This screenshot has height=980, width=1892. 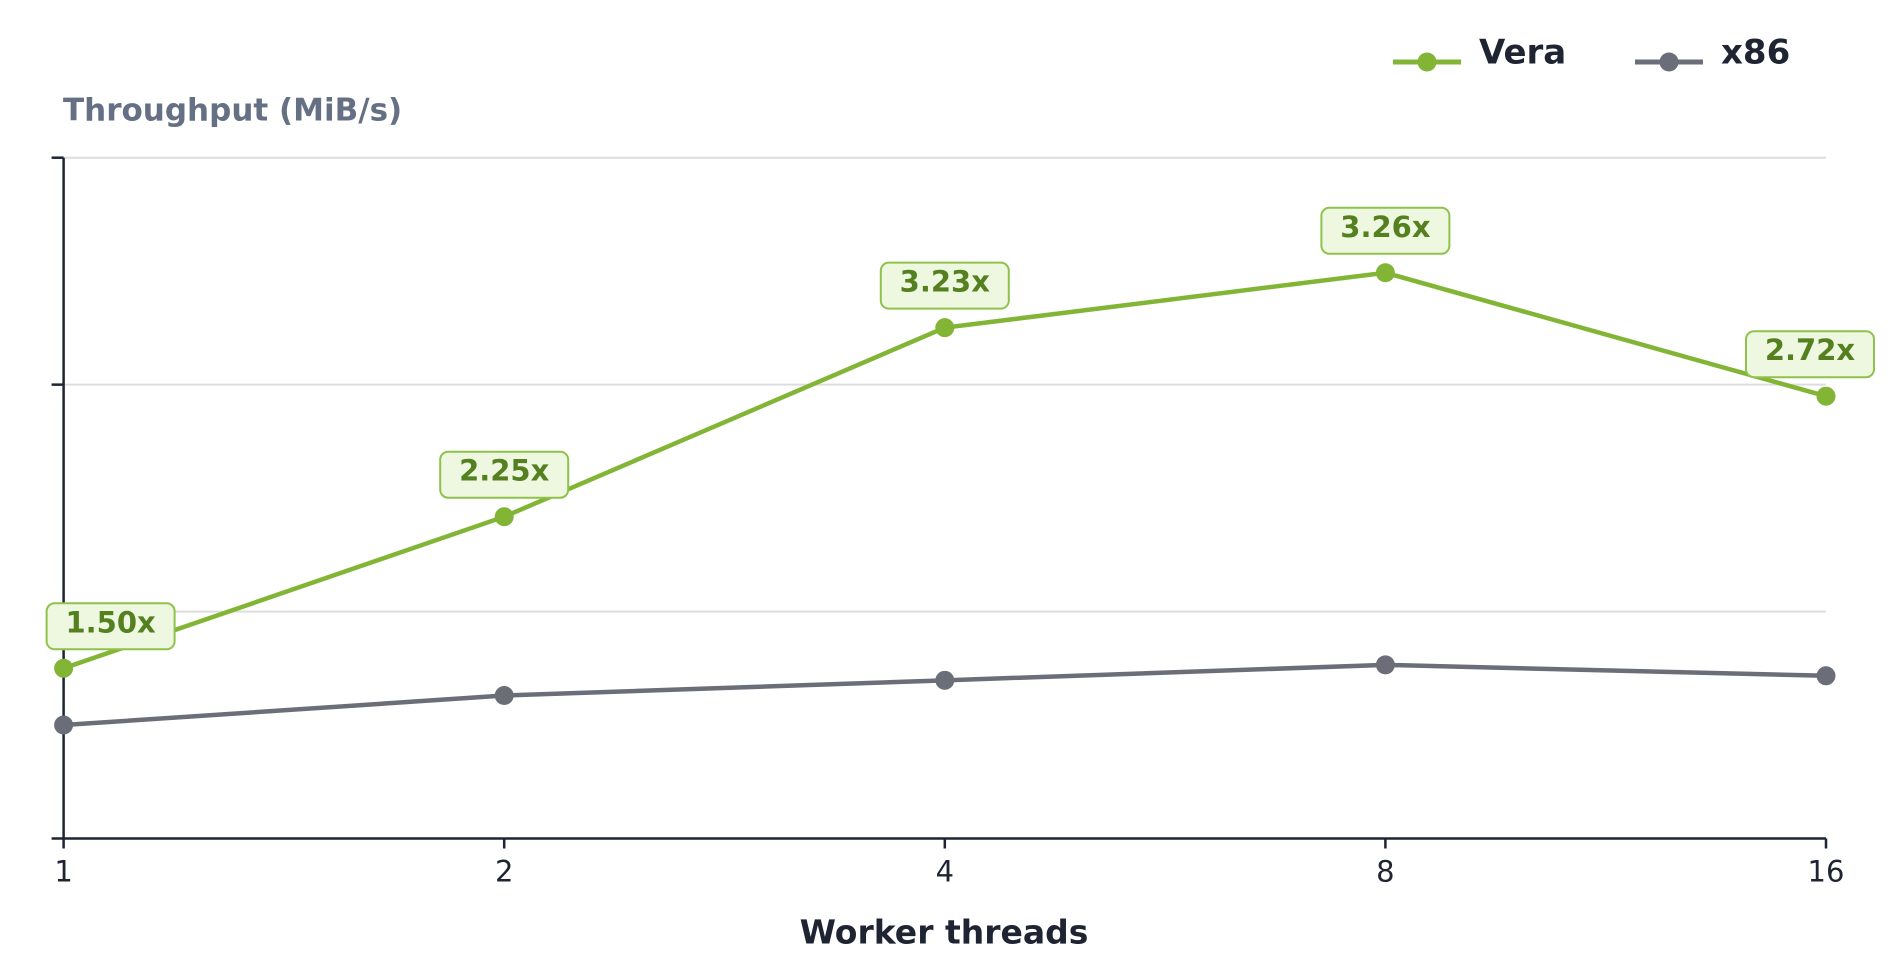 I want to click on annotation: 2.25x, so click(x=504, y=474).